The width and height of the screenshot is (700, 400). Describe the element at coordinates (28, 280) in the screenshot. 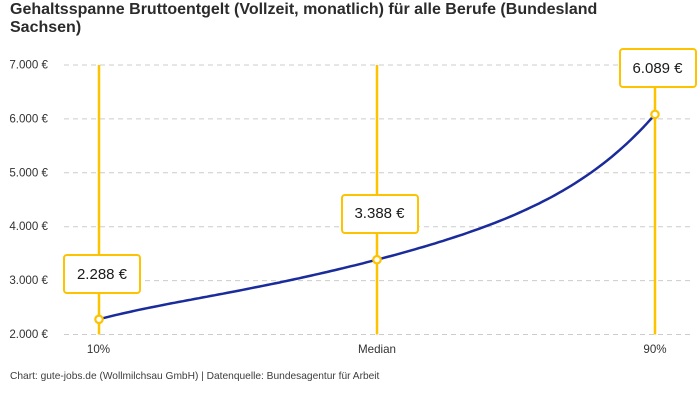

I see `svg-text: 3.000 €` at that location.